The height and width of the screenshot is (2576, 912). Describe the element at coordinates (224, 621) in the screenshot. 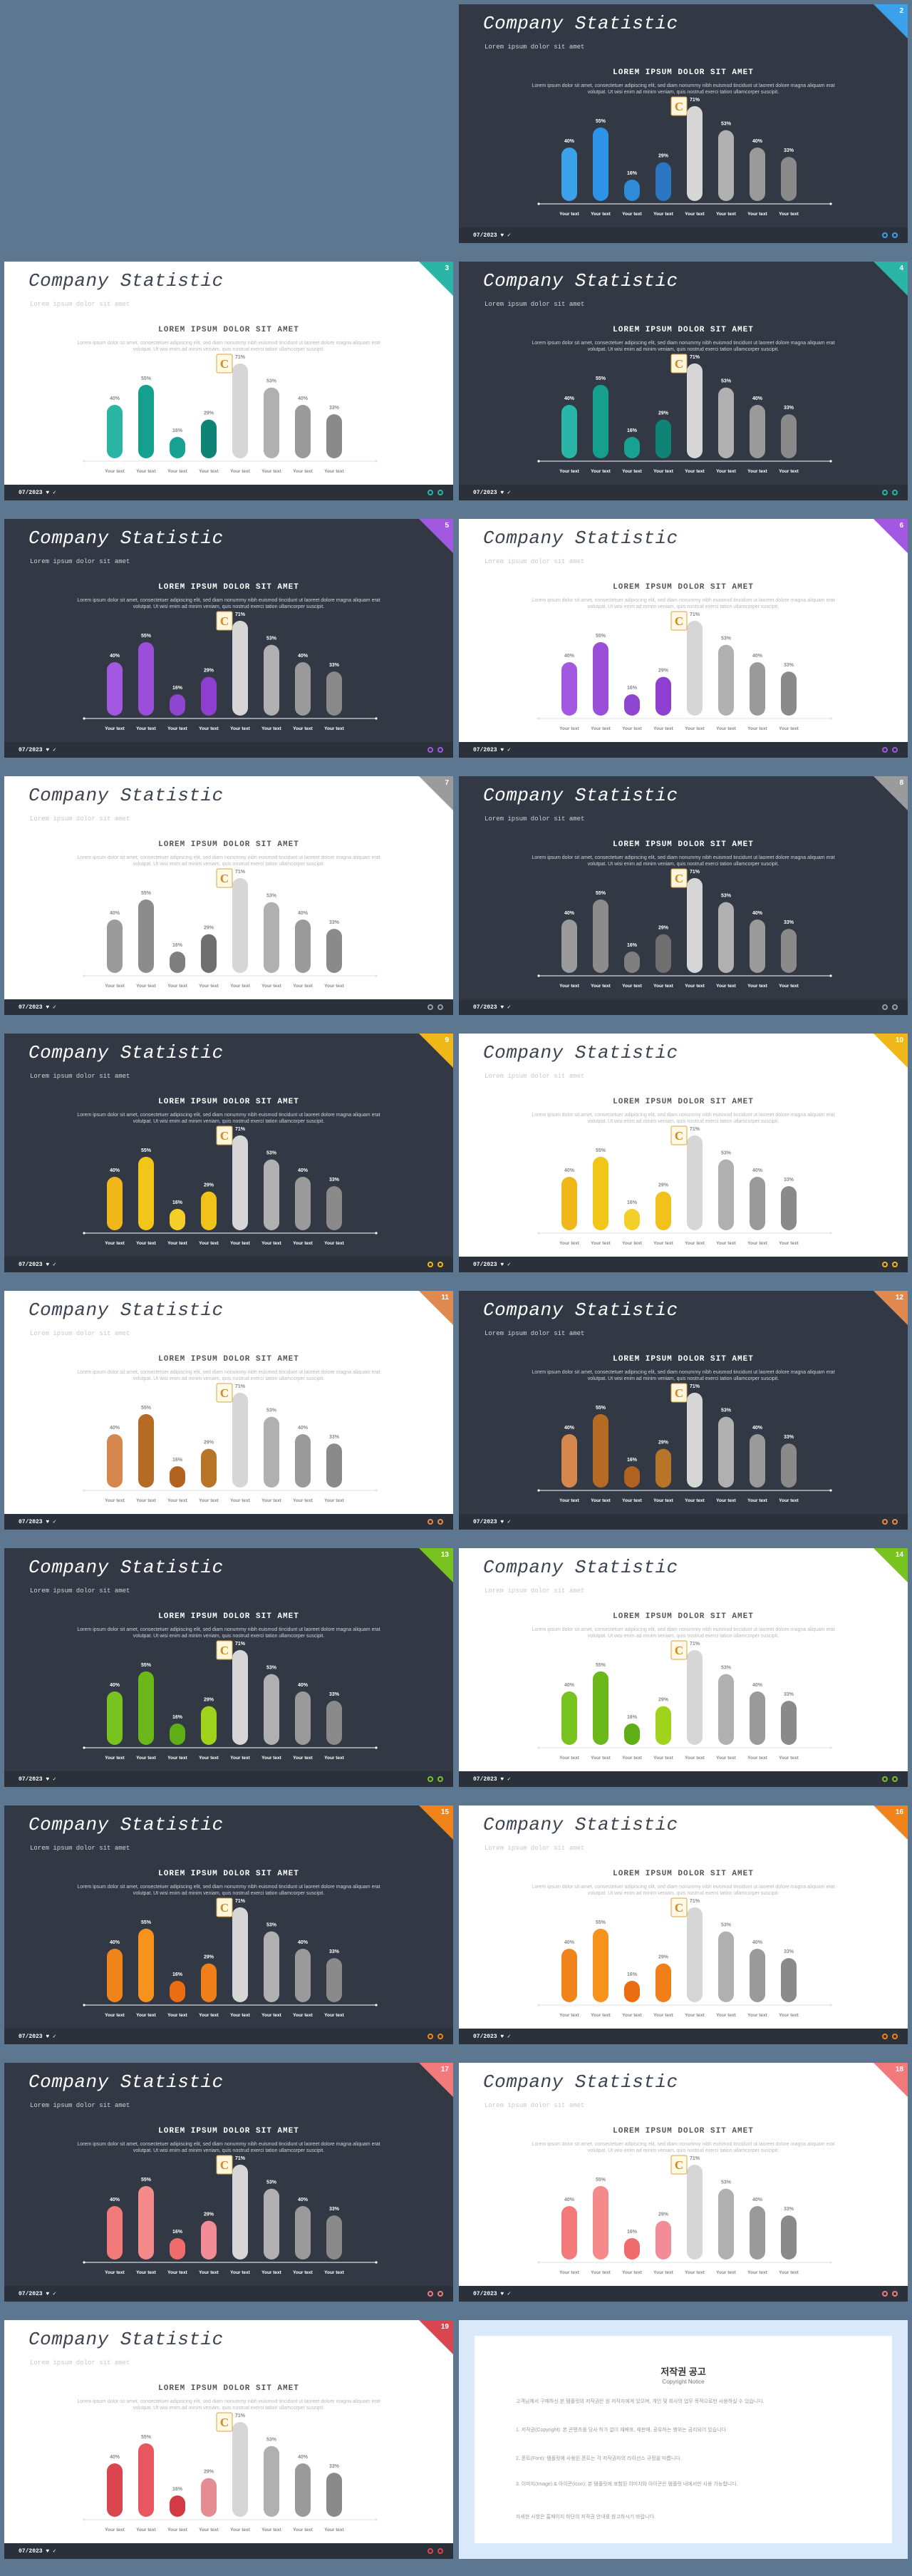

I see `badge-frame` at that location.